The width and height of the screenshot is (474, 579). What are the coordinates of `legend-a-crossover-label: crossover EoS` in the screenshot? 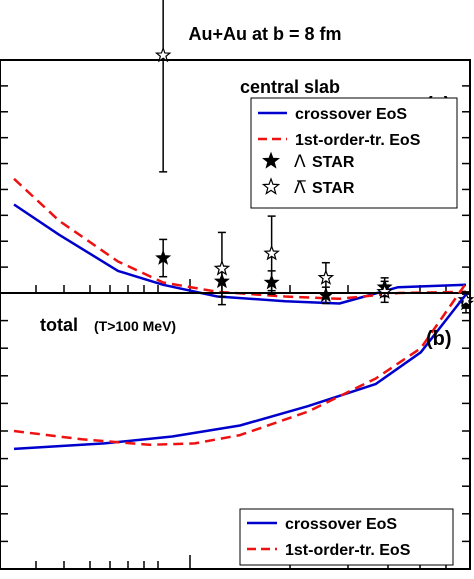 It's located at (351, 114).